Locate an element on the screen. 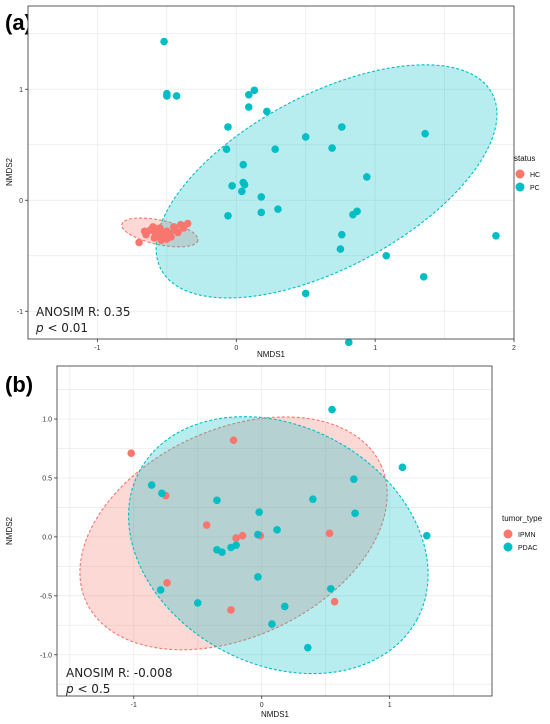 The height and width of the screenshot is (724, 550). p-symbol-a: p is located at coordinates (39, 328).